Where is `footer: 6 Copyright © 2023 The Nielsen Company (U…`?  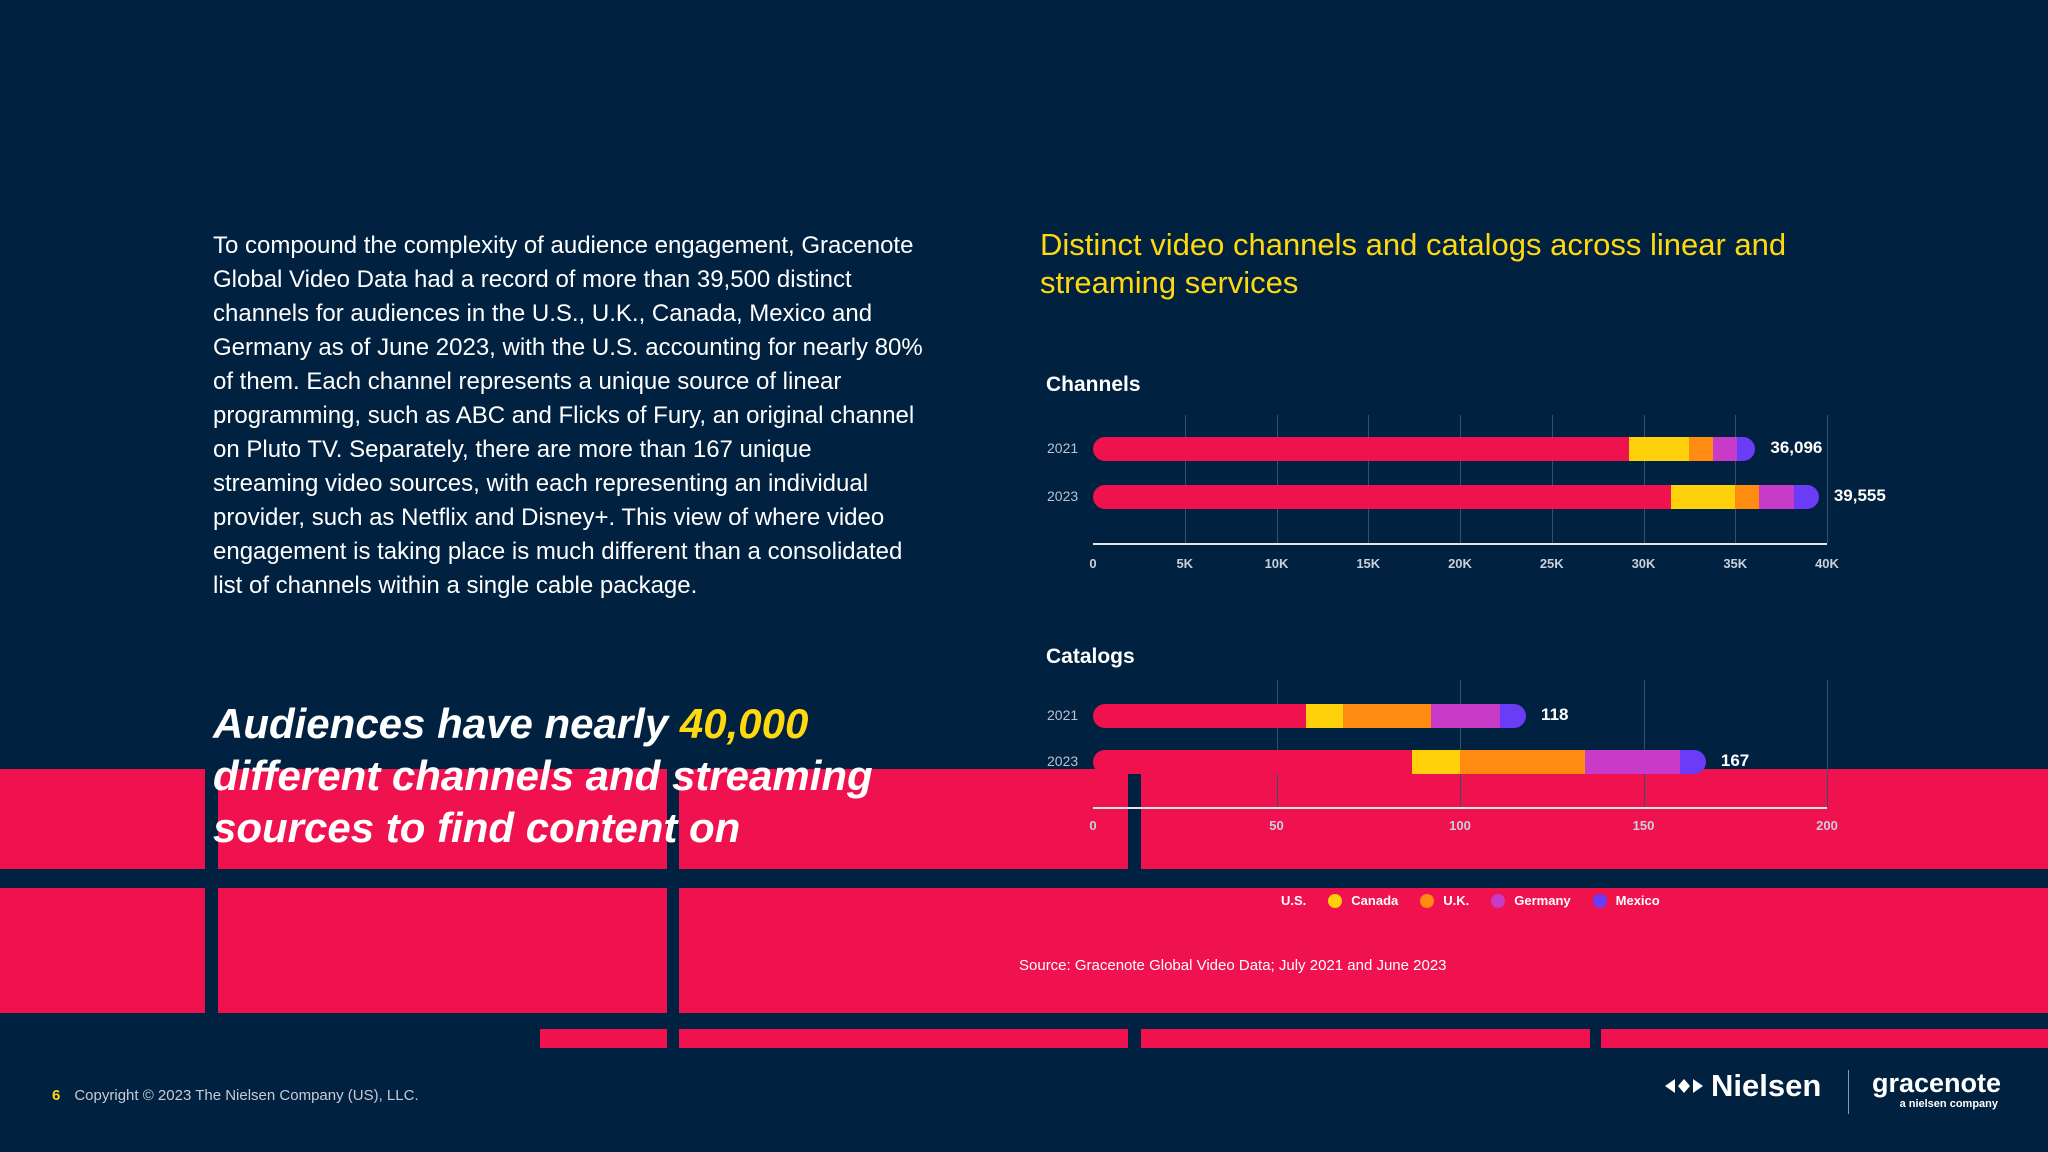 footer: 6 Copyright © 2023 The Nielsen Company (U… is located at coordinates (235, 1095).